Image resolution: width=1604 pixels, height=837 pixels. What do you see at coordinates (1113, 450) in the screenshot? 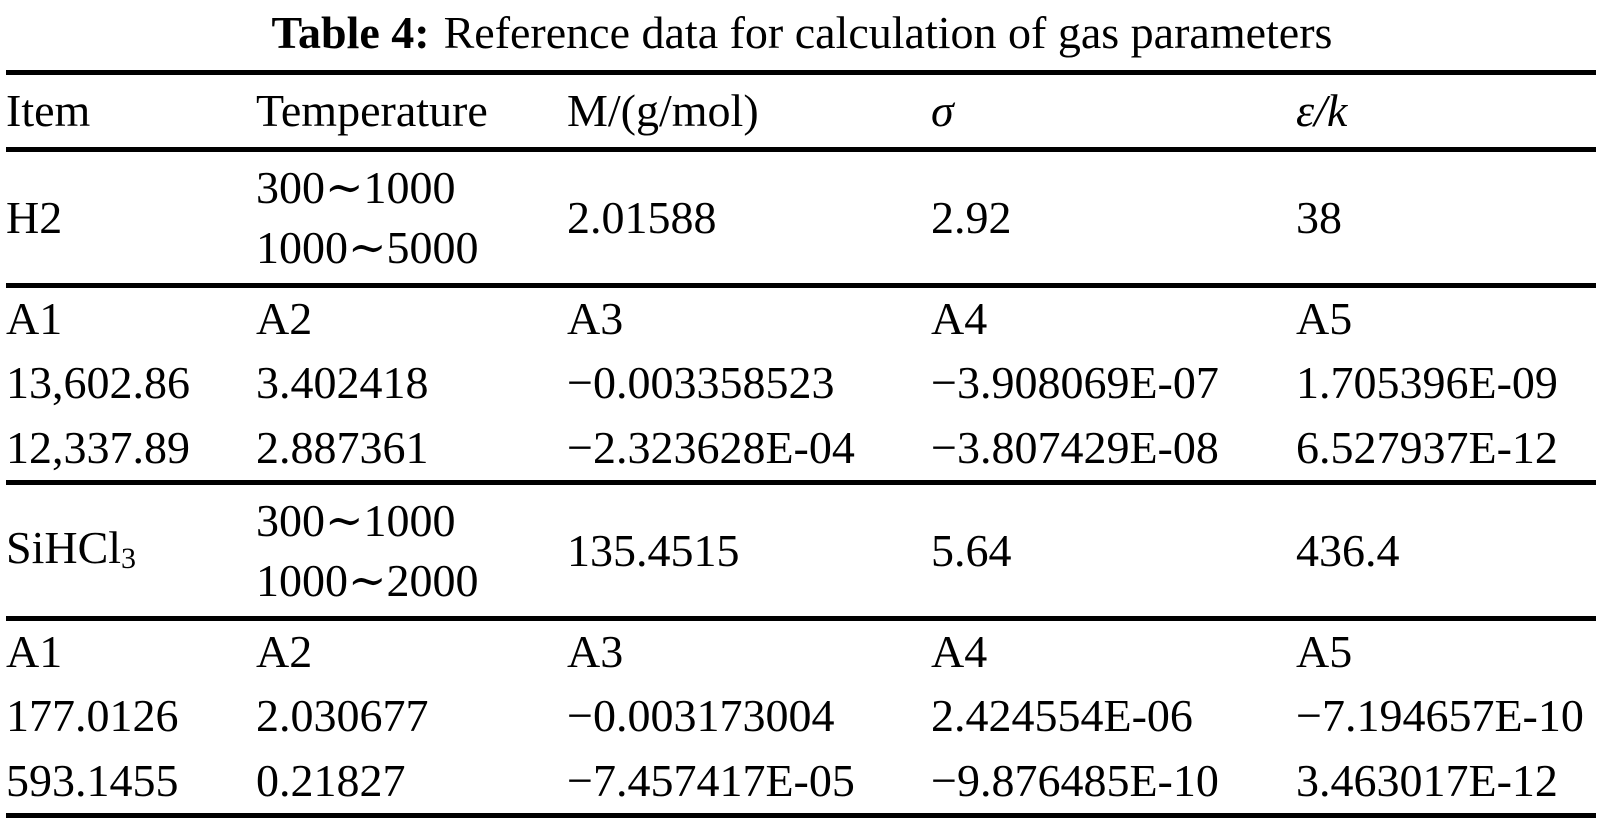
I see `h2-coeff-high-a4: −3.807429E-08` at bounding box center [1113, 450].